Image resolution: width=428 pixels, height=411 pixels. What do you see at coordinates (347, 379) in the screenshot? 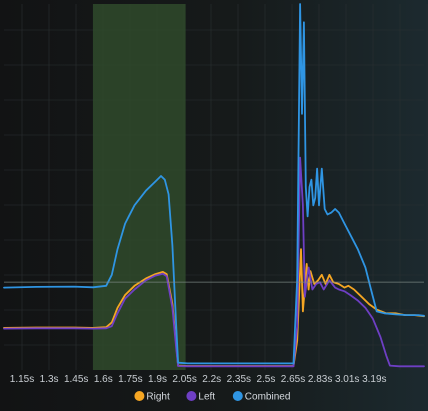
I see `x-tick-label: 3.01s` at bounding box center [347, 379].